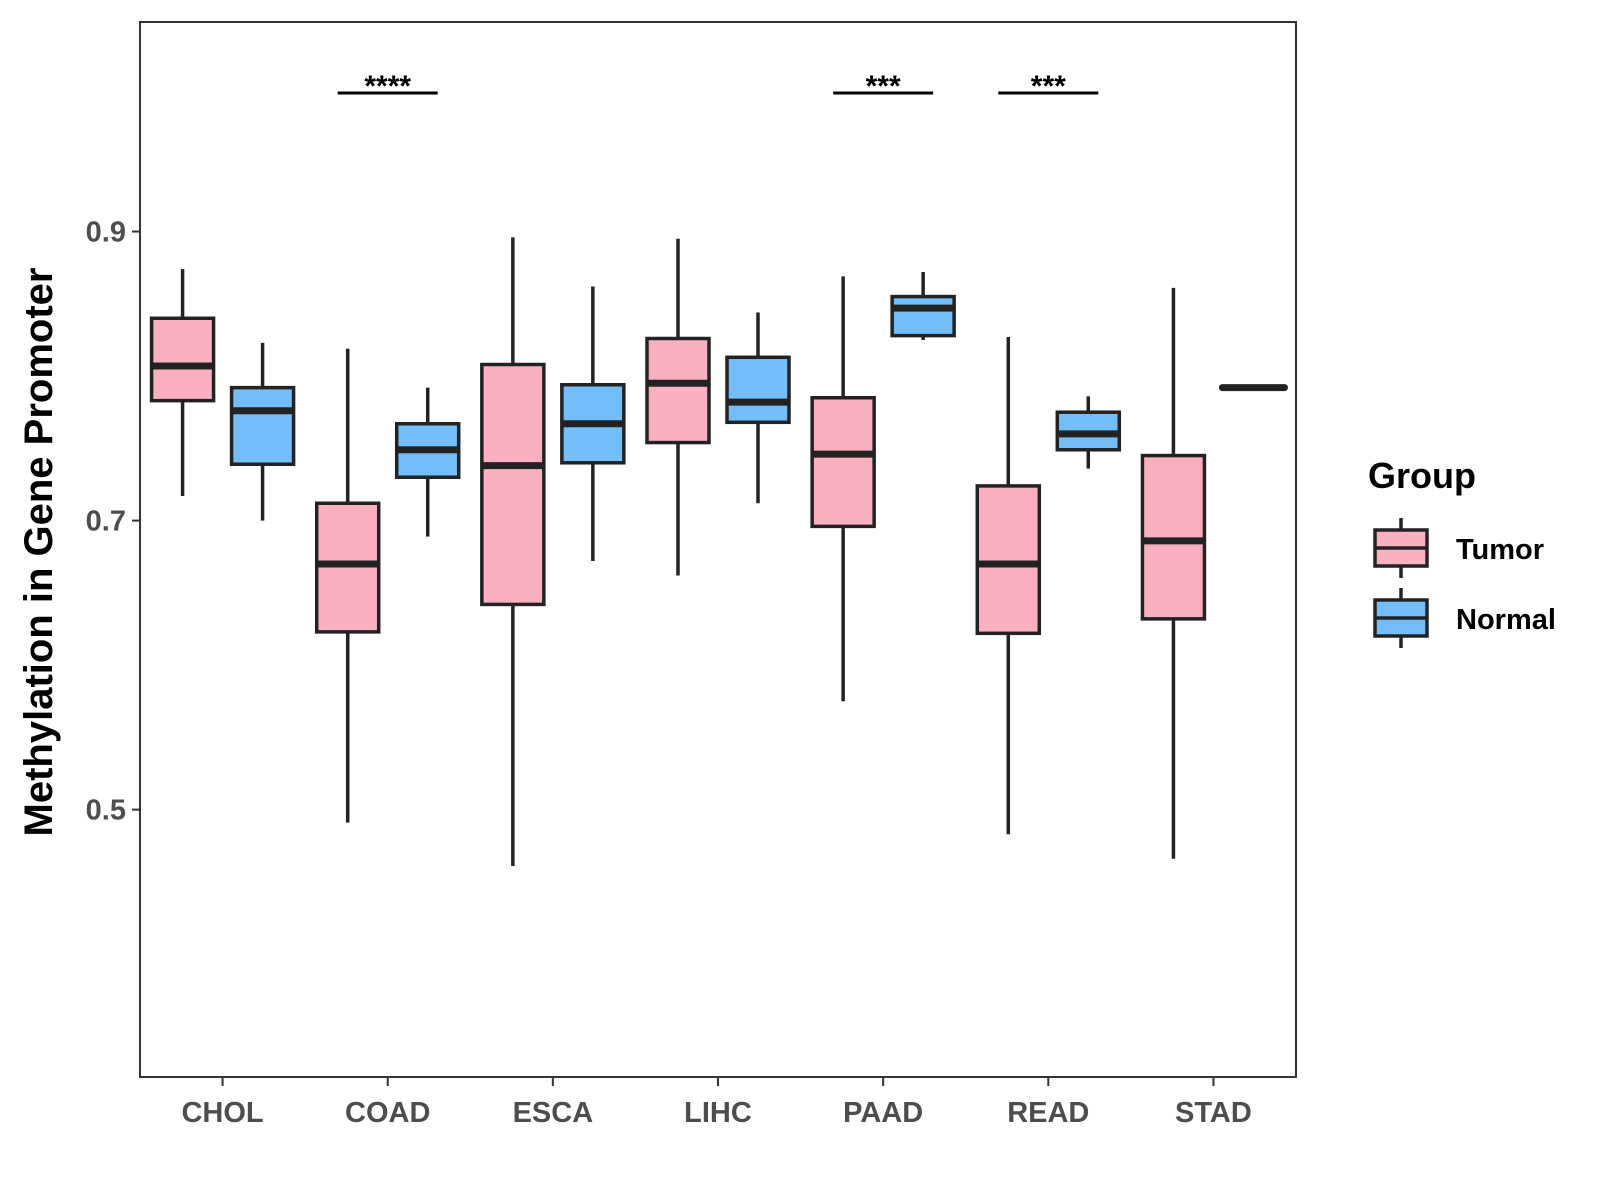 This screenshot has width=1600, height=1200. Describe the element at coordinates (1422, 475) in the screenshot. I see `legend-title: Group` at that location.